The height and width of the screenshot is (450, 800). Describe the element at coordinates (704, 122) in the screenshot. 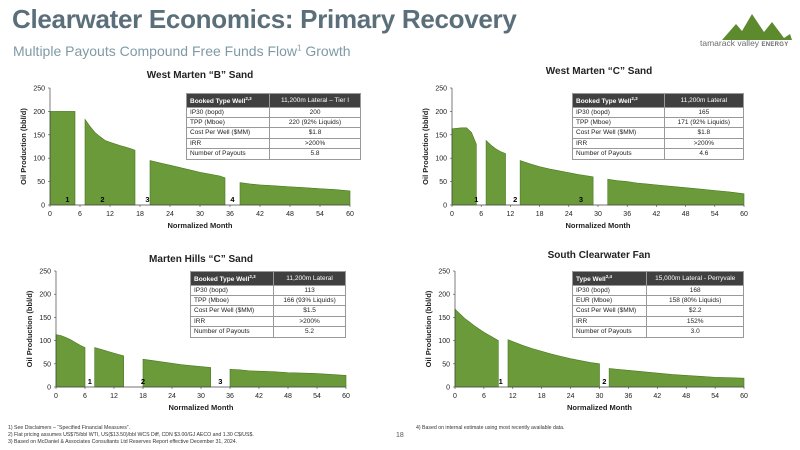

I see `row-value: 171 (92% Liquids)` at that location.